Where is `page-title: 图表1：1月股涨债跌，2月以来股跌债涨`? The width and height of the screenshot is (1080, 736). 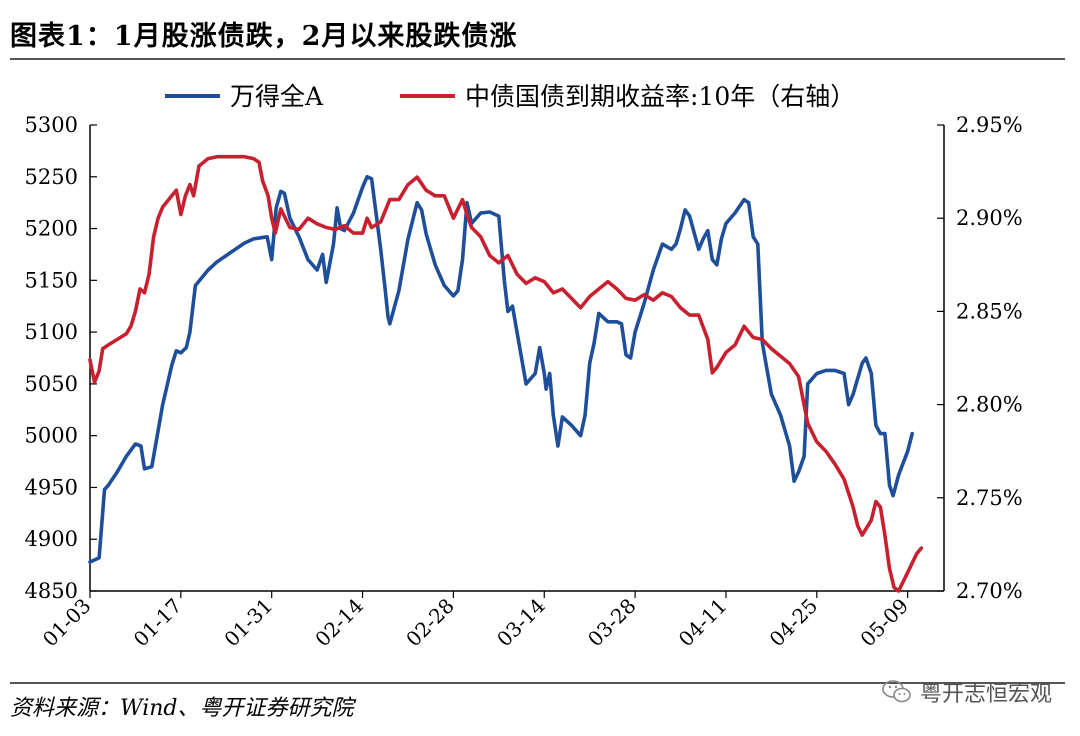
page-title: 图表1：1月股涨债跌，2月以来股跌债涨 is located at coordinates (264, 36).